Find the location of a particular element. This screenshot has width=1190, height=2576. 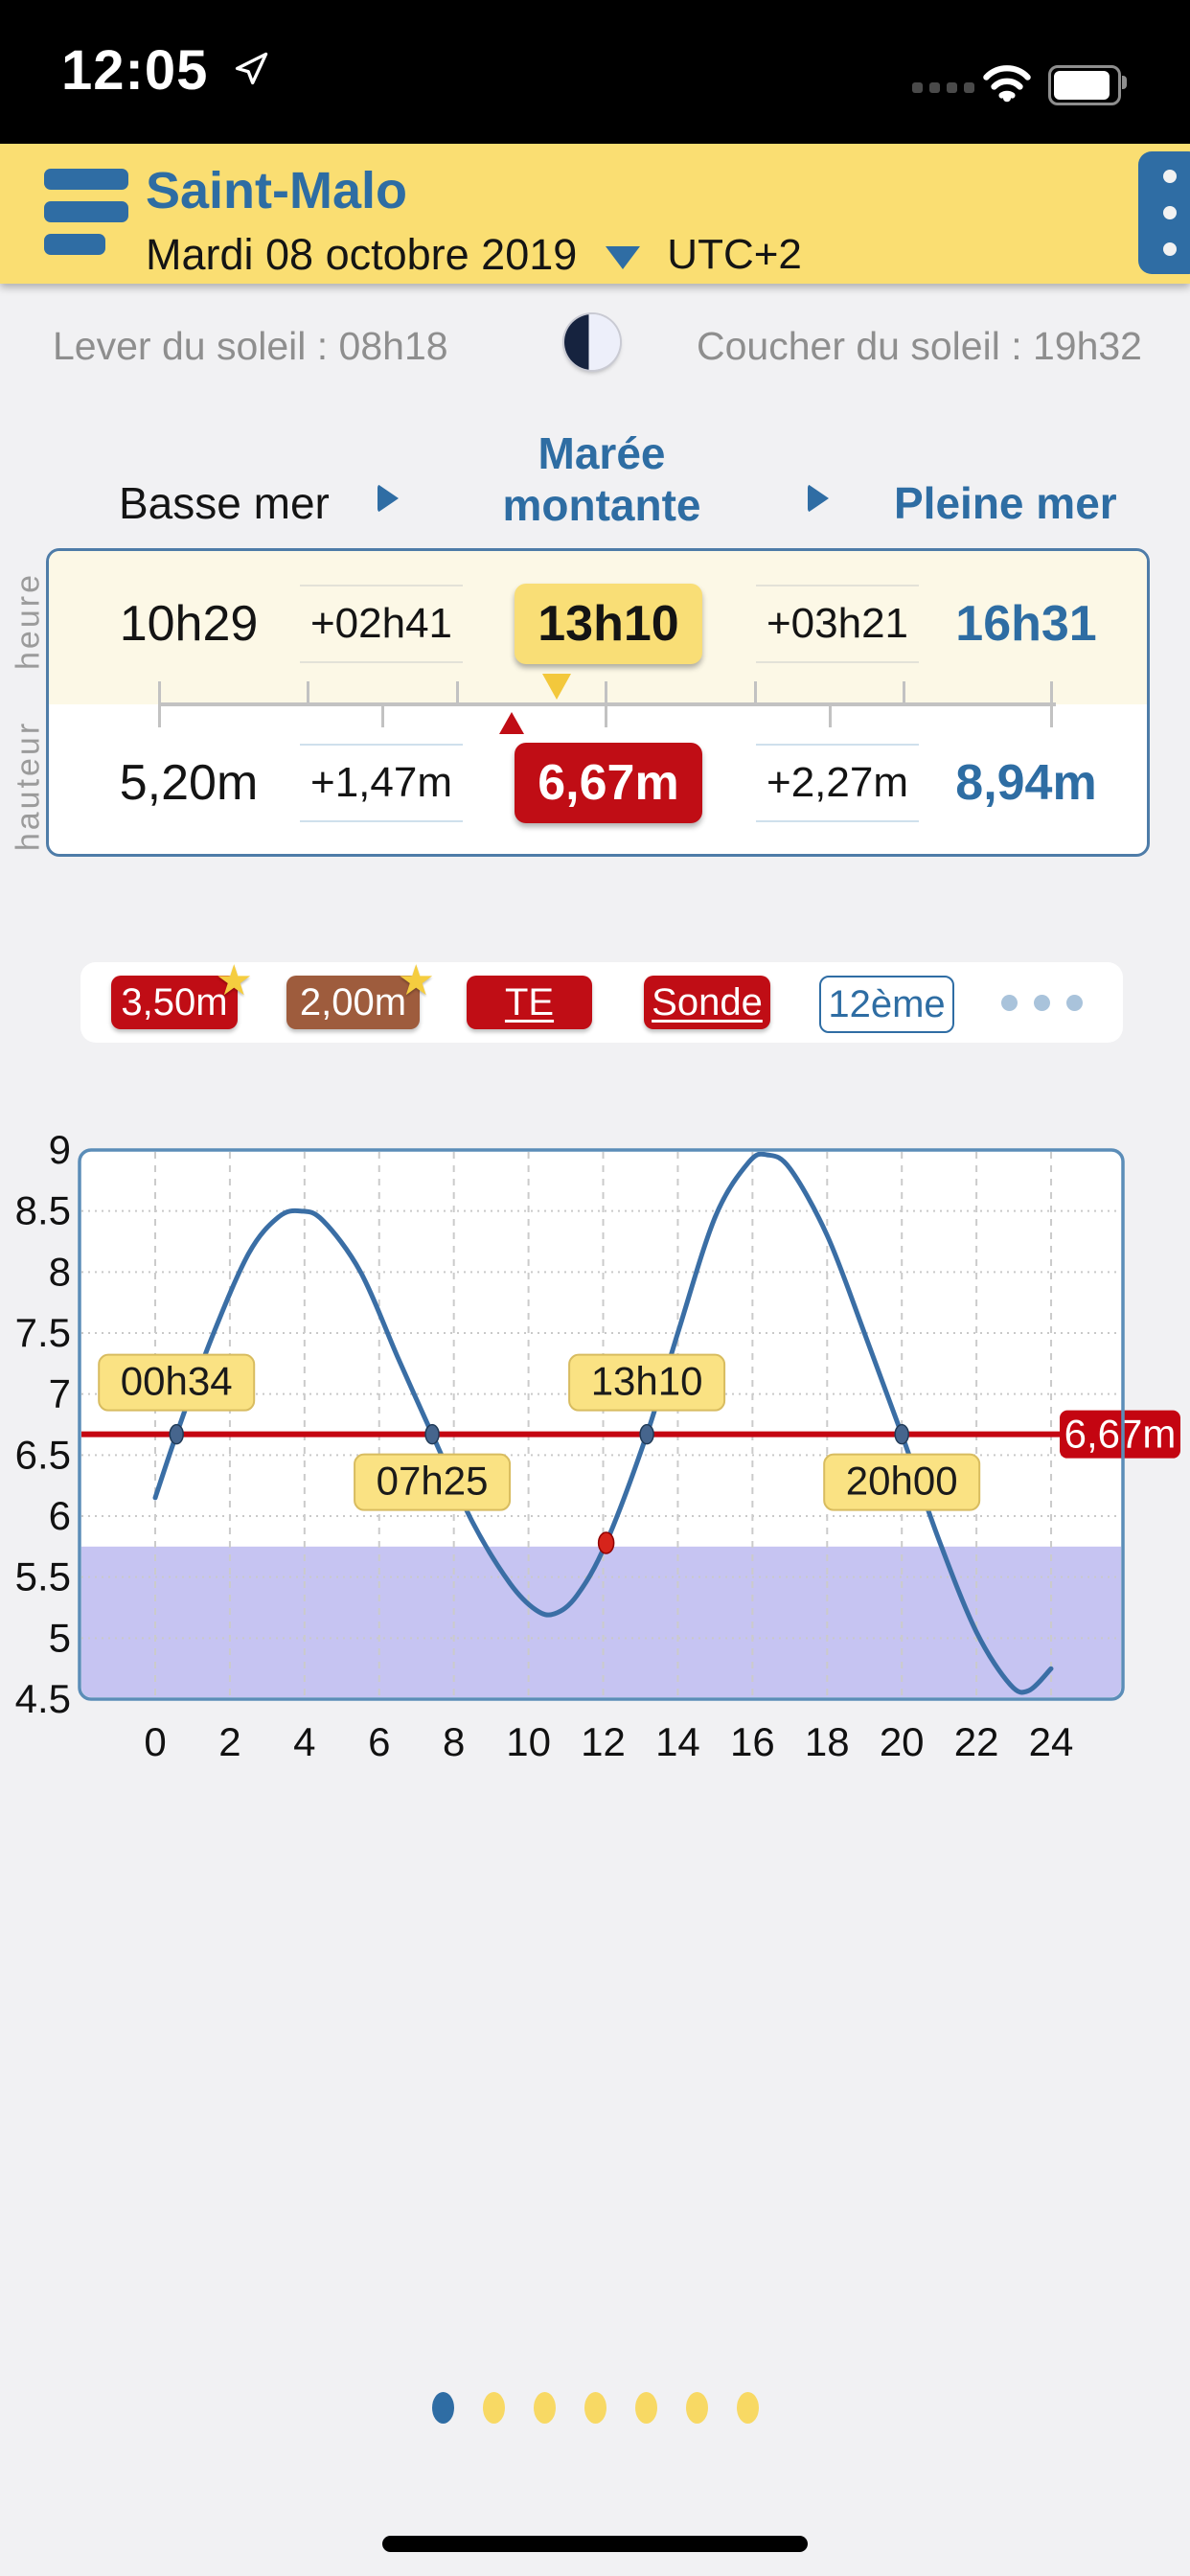

shallow-water-zone is located at coordinates (601, 1621).